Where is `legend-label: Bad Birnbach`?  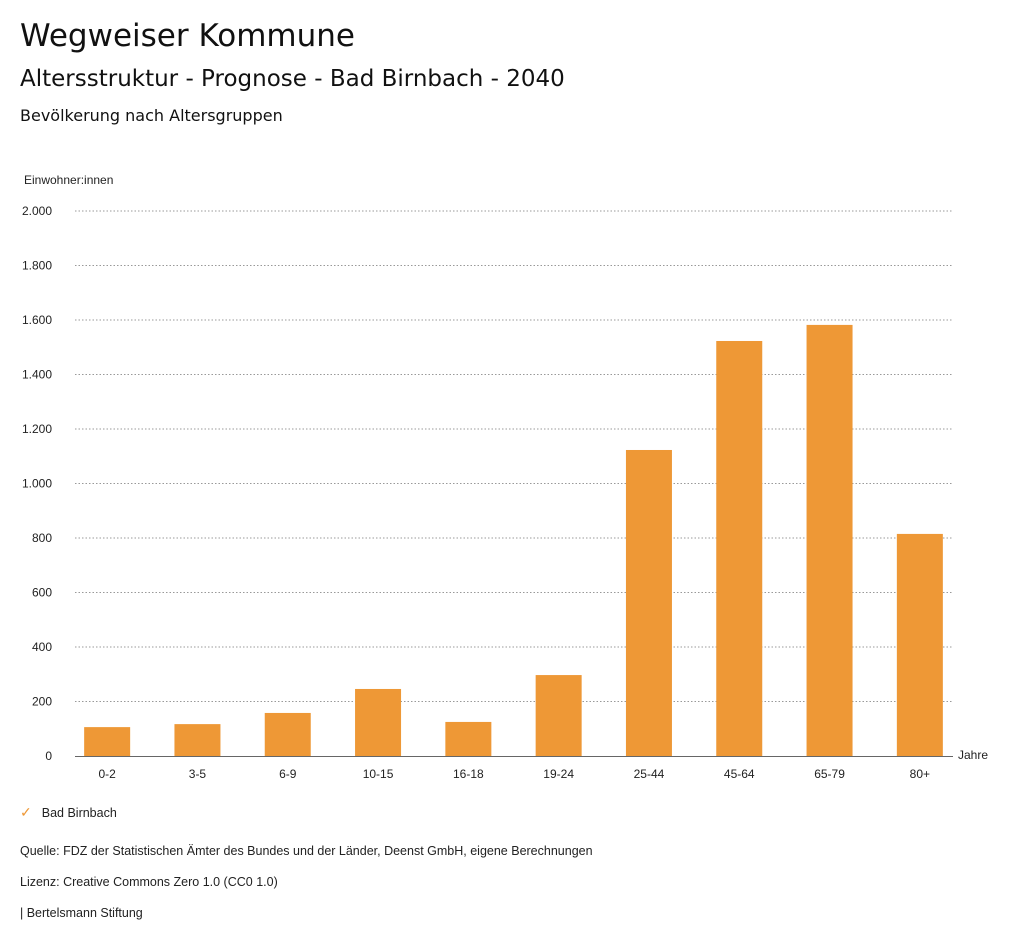
legend-label: Bad Birnbach is located at coordinates (79, 812).